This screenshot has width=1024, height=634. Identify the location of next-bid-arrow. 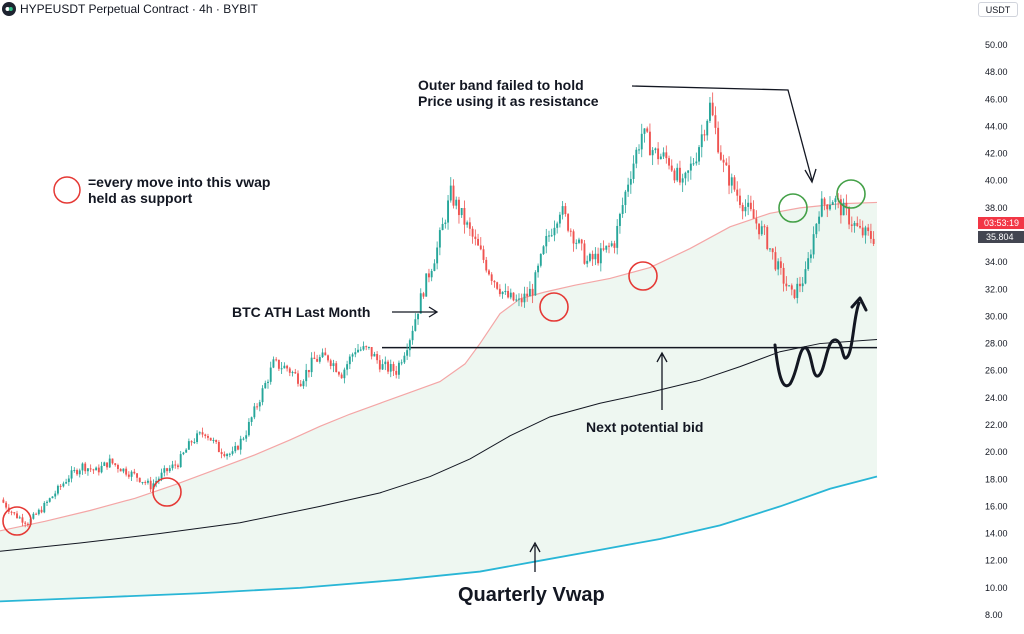
(662, 380).